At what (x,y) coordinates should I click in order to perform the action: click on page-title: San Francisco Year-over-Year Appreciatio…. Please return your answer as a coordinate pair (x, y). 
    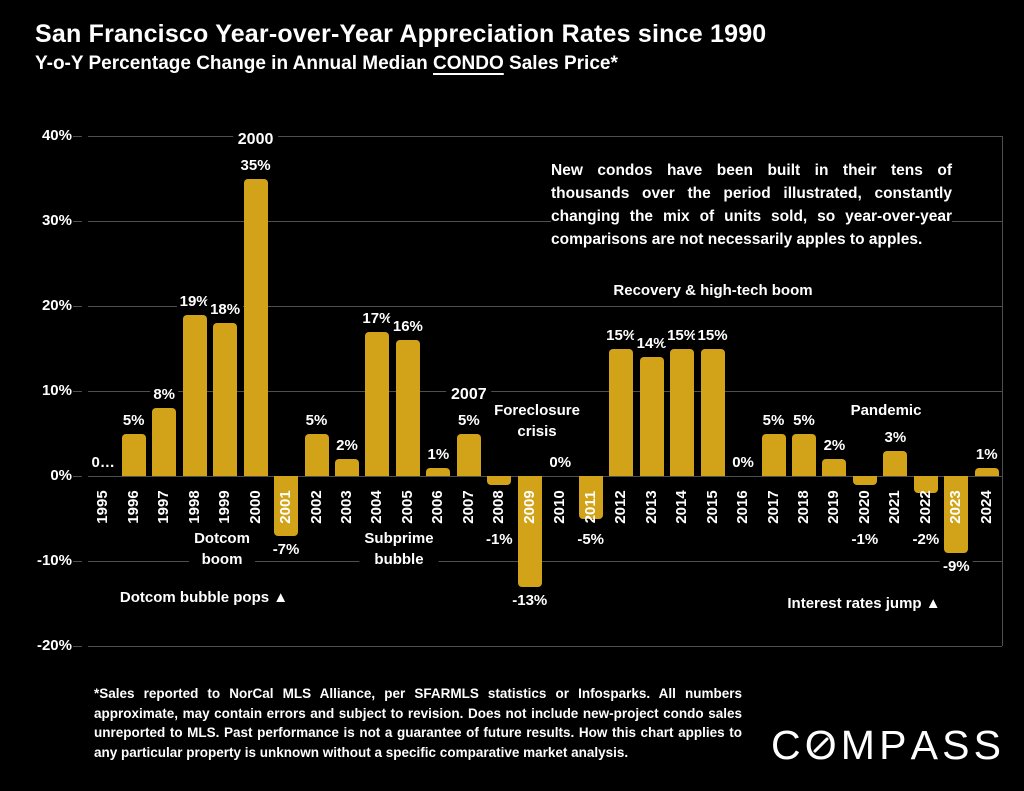
    Looking at the image, I should click on (401, 34).